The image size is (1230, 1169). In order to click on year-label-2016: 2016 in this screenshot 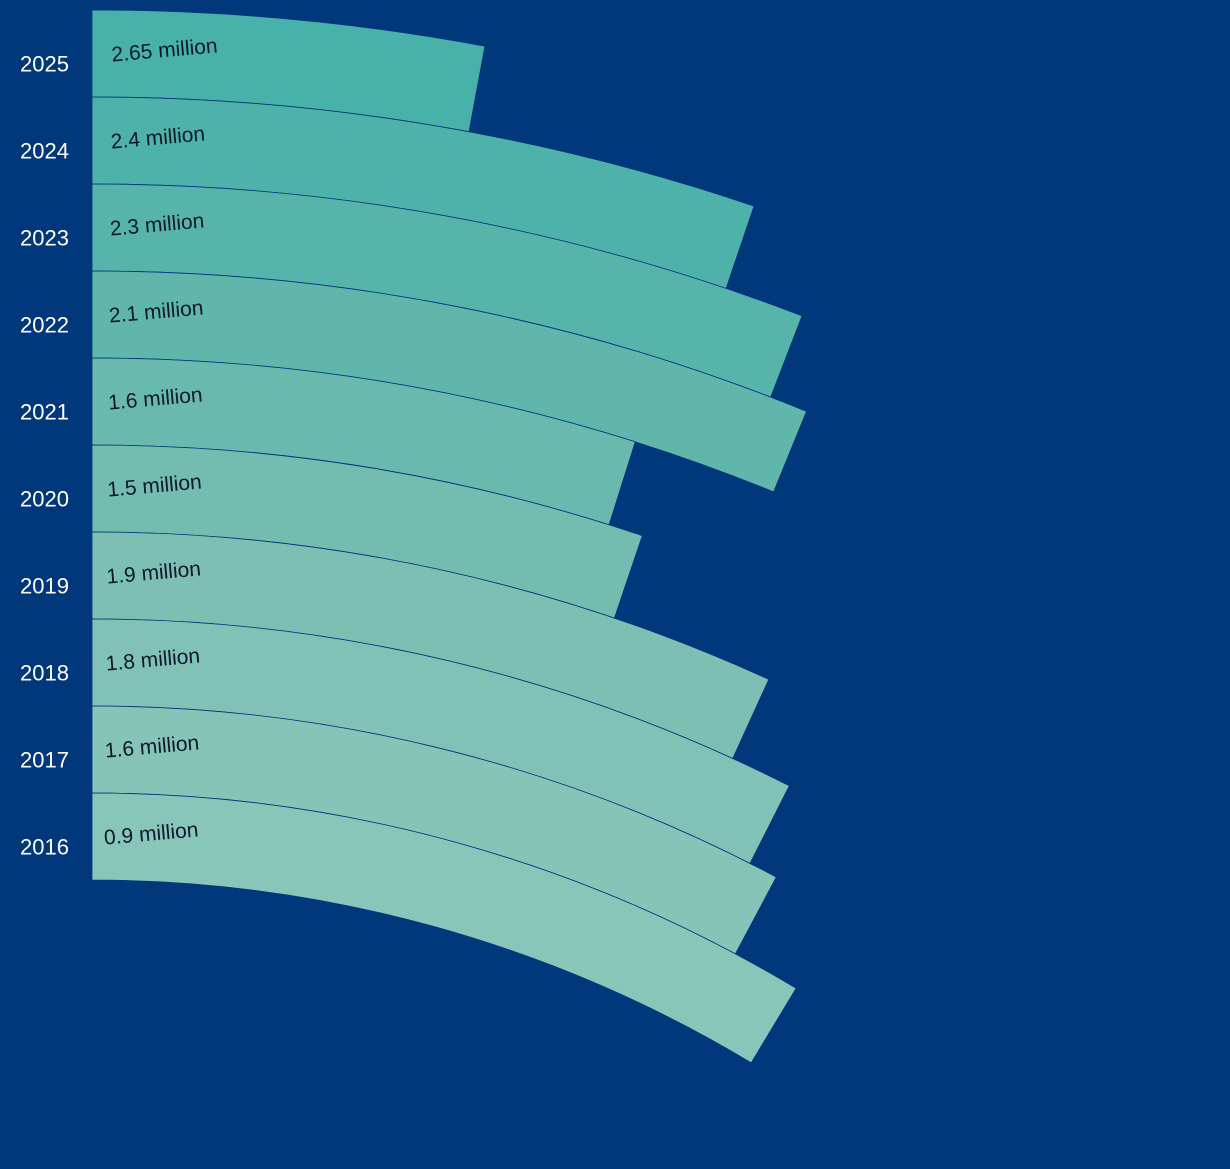, I will do `click(44, 847)`.